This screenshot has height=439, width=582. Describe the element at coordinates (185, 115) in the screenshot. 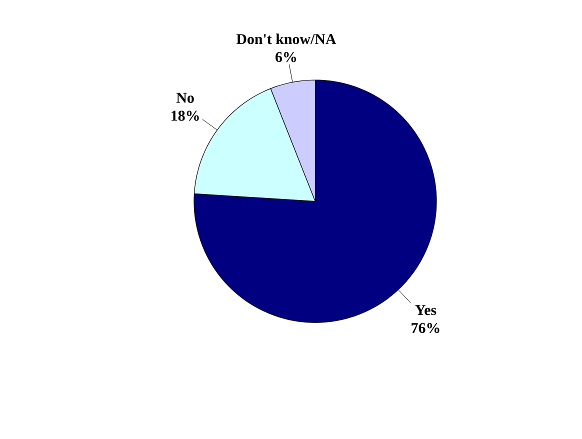

I see `data-label: 18%` at that location.